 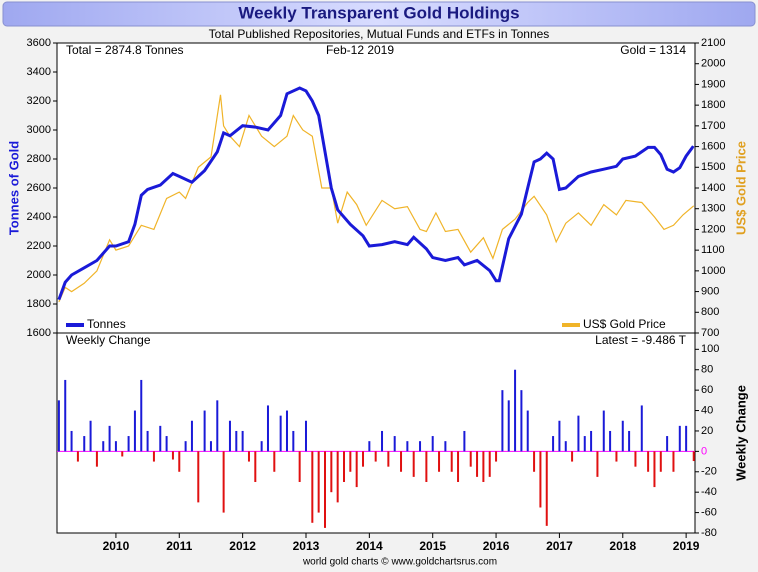 What do you see at coordinates (713, 229) in the screenshot?
I see `y2-tick-label: 1200` at bounding box center [713, 229].